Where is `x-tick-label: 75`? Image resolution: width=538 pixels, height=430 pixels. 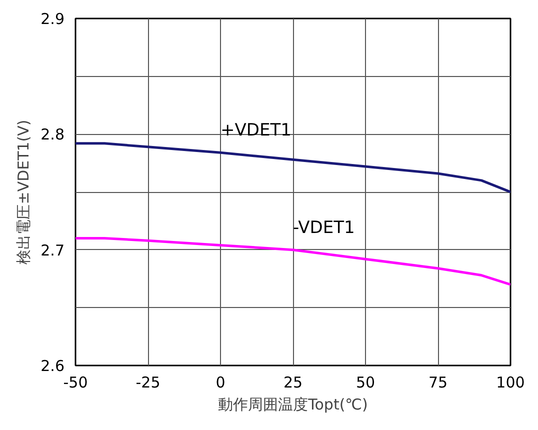 x-tick-label: 75 is located at coordinates (438, 383).